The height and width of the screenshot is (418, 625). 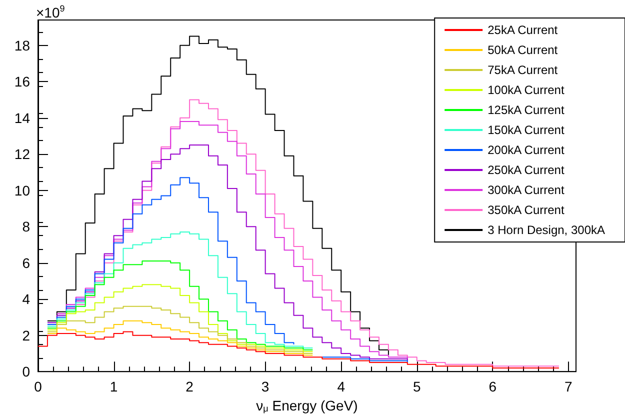 What do you see at coordinates (307, 406) in the screenshot?
I see `x-axis-title: νμ Energy (GeV)` at bounding box center [307, 406].